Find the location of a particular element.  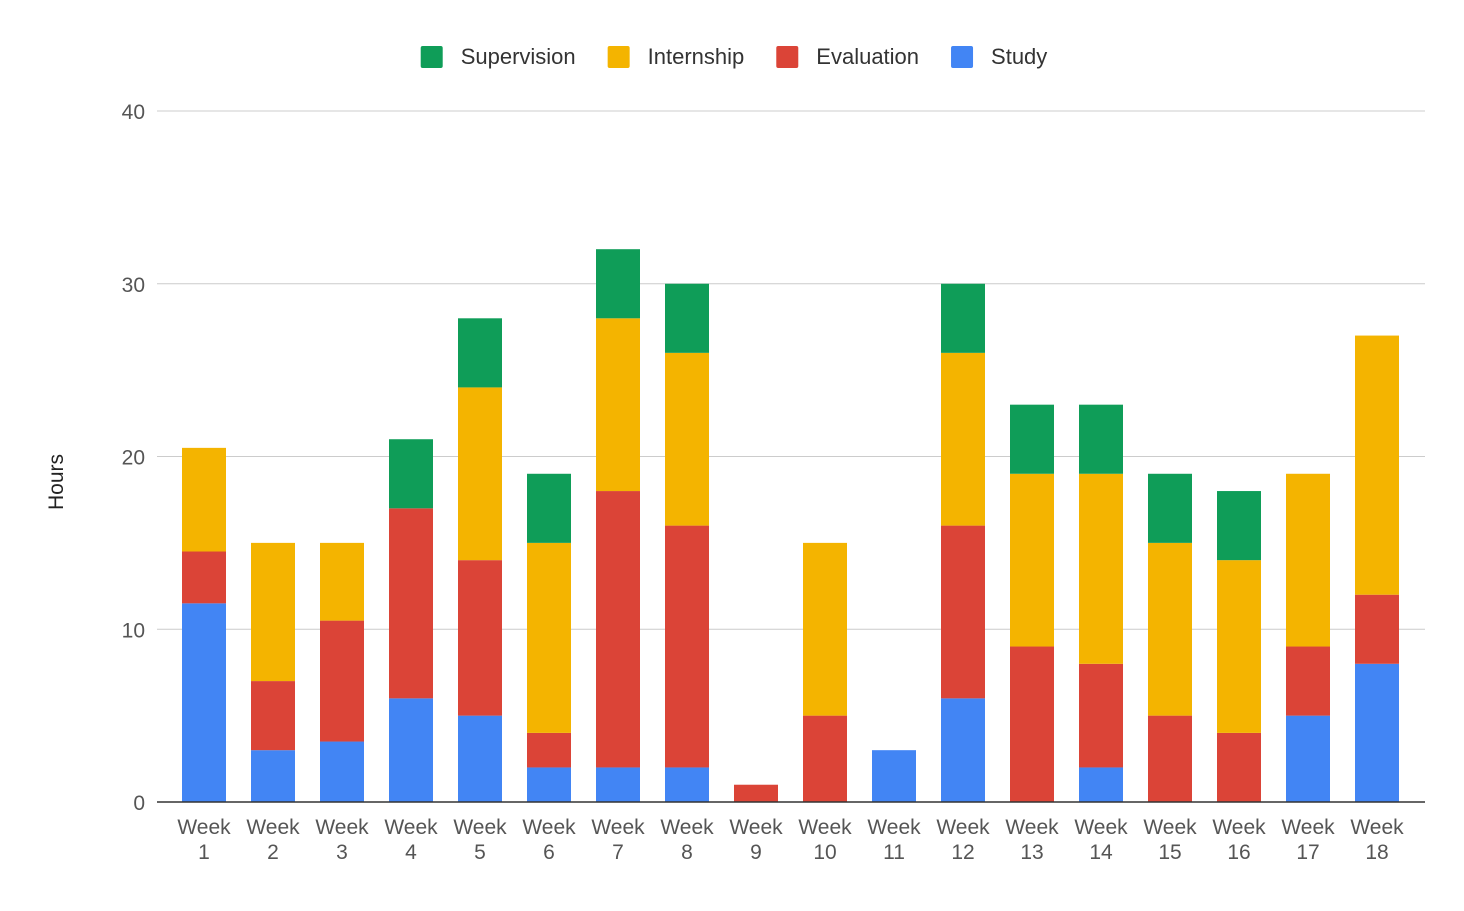

x-tick-label: Week 15 is located at coordinates (1170, 840).